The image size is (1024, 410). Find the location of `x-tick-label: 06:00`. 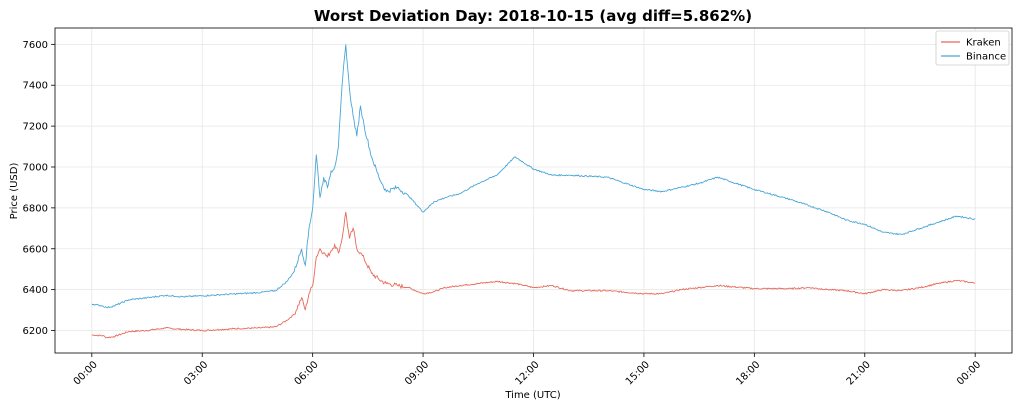

x-tick-label: 06:00 is located at coordinates (307, 373).